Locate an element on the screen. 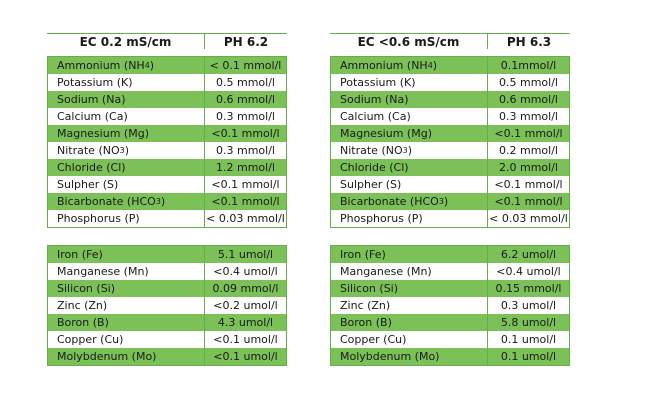  table-row: Boron (B) 5.8 umol/l is located at coordinates (450, 322).